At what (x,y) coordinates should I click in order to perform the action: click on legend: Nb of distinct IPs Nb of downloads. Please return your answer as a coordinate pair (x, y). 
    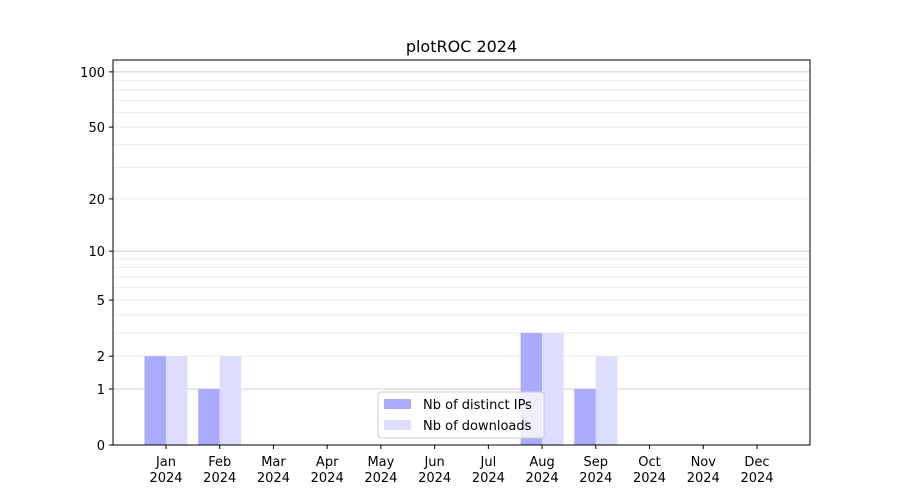
    Looking at the image, I should click on (461, 415).